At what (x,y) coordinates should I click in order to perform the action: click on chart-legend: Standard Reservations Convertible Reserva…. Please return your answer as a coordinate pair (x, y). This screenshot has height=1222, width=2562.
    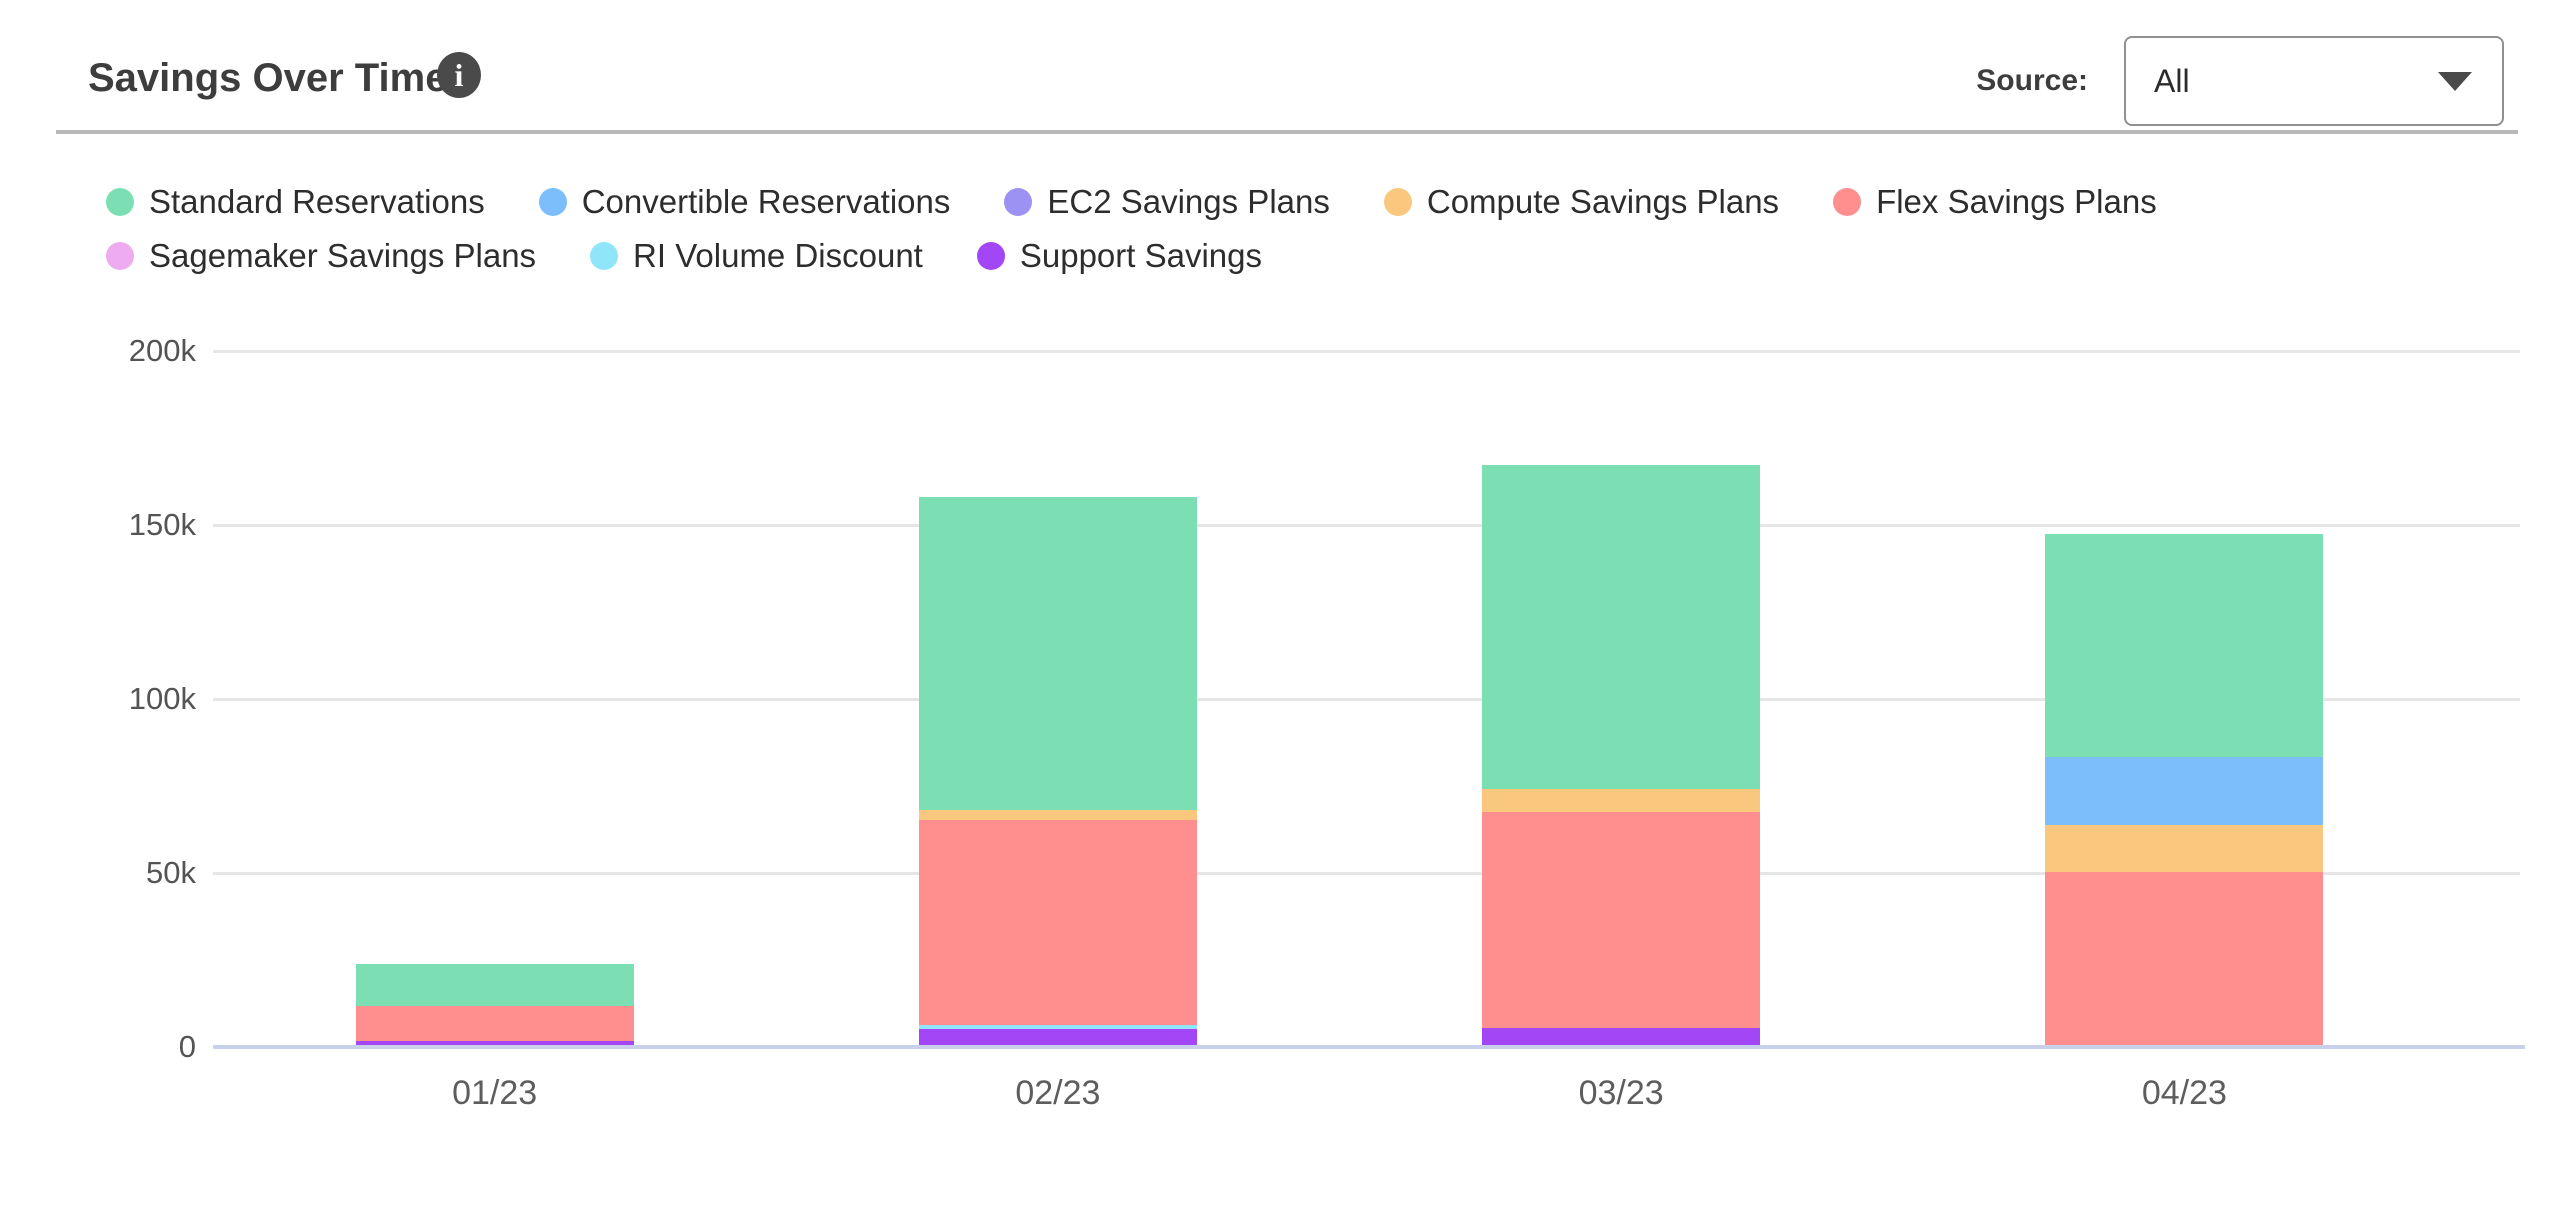
    Looking at the image, I should click on (1206, 229).